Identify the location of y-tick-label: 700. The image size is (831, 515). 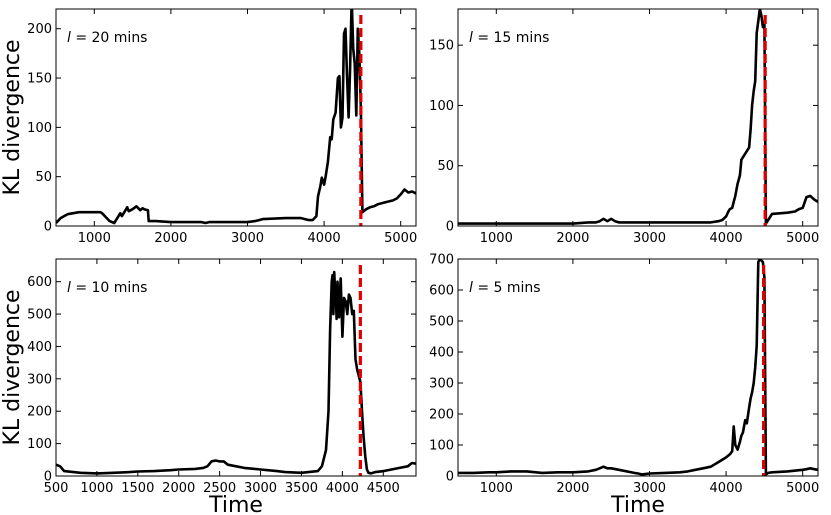
(441, 260).